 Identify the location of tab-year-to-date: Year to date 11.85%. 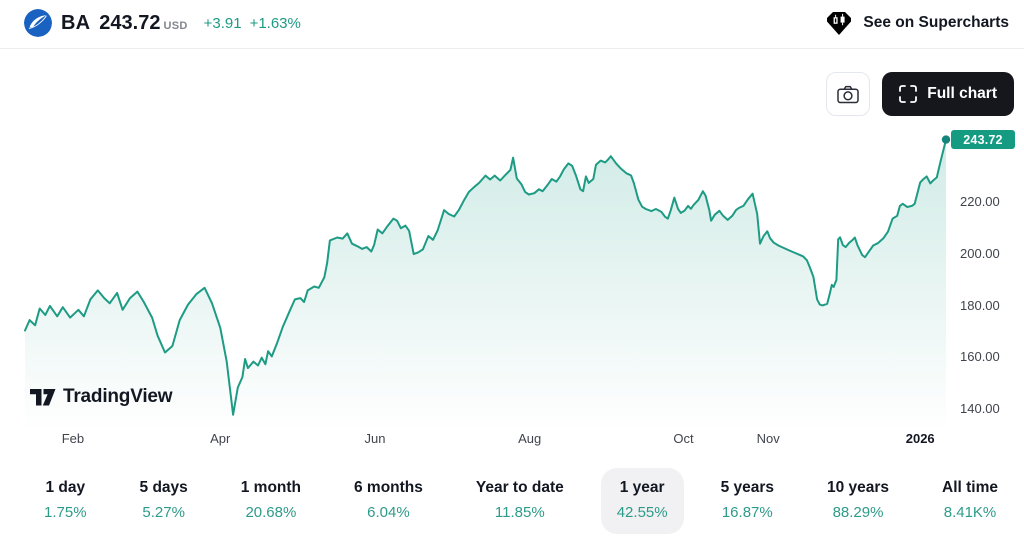
(520, 501).